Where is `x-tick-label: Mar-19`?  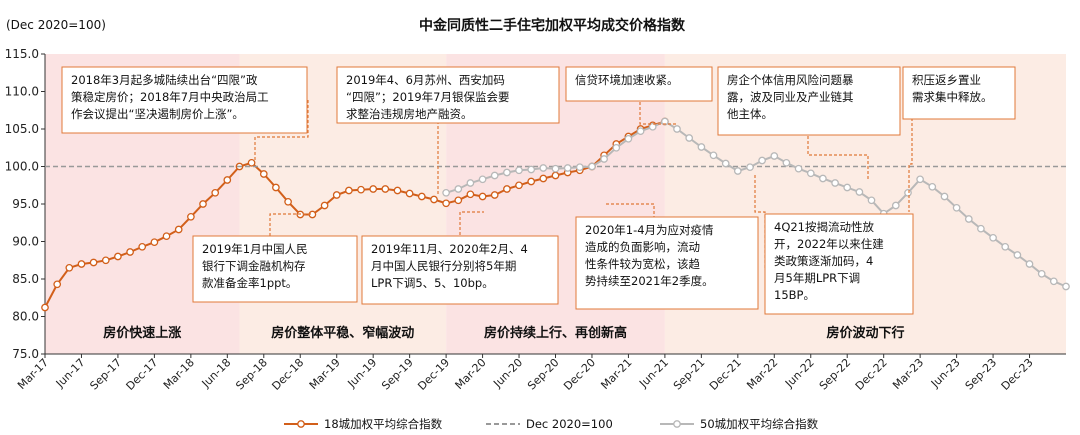
x-tick-label: Mar-19 is located at coordinates (325, 374).